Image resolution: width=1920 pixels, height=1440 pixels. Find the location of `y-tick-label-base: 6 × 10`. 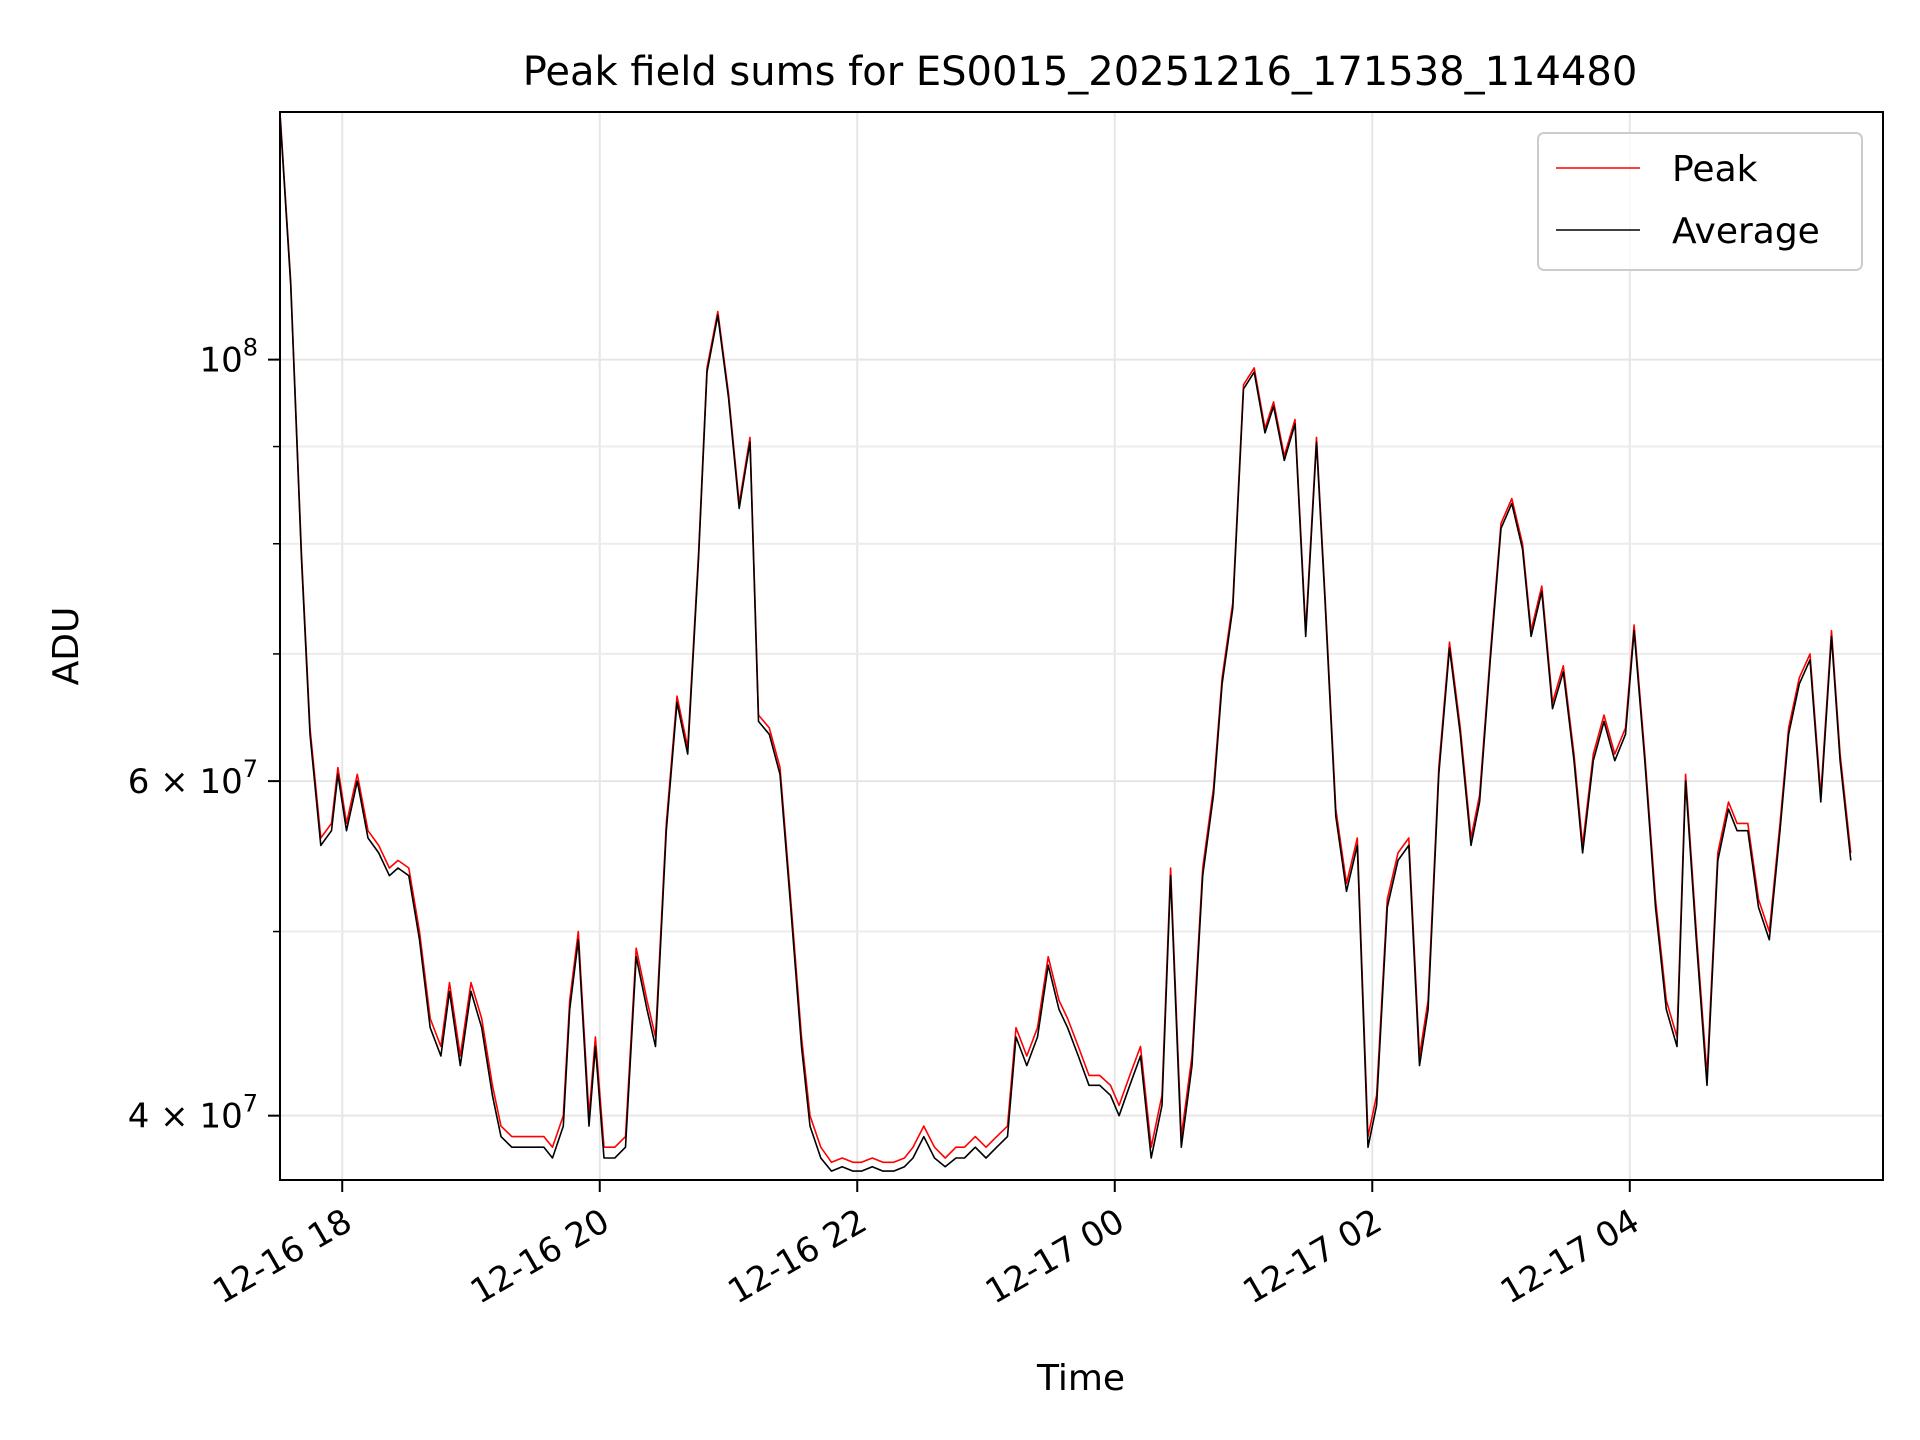

y-tick-label-base: 6 × 10 is located at coordinates (185, 782).